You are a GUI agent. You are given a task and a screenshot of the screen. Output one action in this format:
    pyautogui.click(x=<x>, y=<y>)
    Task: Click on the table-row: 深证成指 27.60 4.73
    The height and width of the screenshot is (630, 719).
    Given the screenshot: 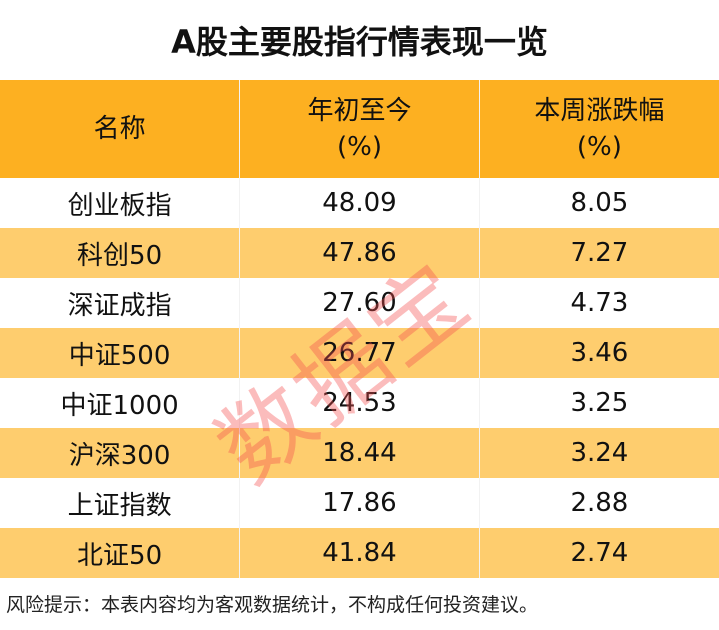 What is the action you would take?
    pyautogui.click(x=359, y=303)
    